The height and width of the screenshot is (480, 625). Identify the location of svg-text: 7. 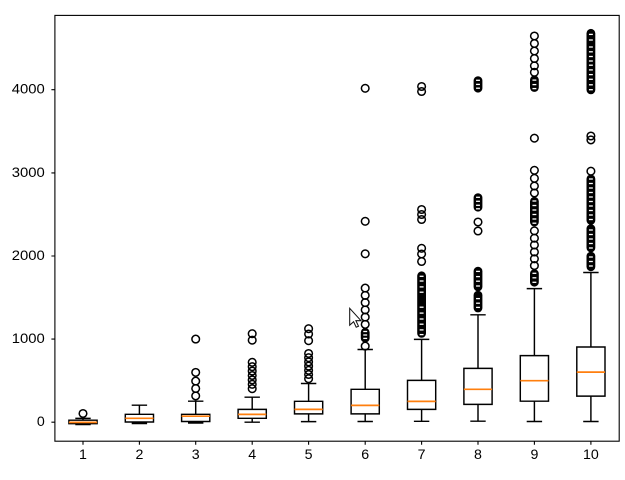
(422, 455).